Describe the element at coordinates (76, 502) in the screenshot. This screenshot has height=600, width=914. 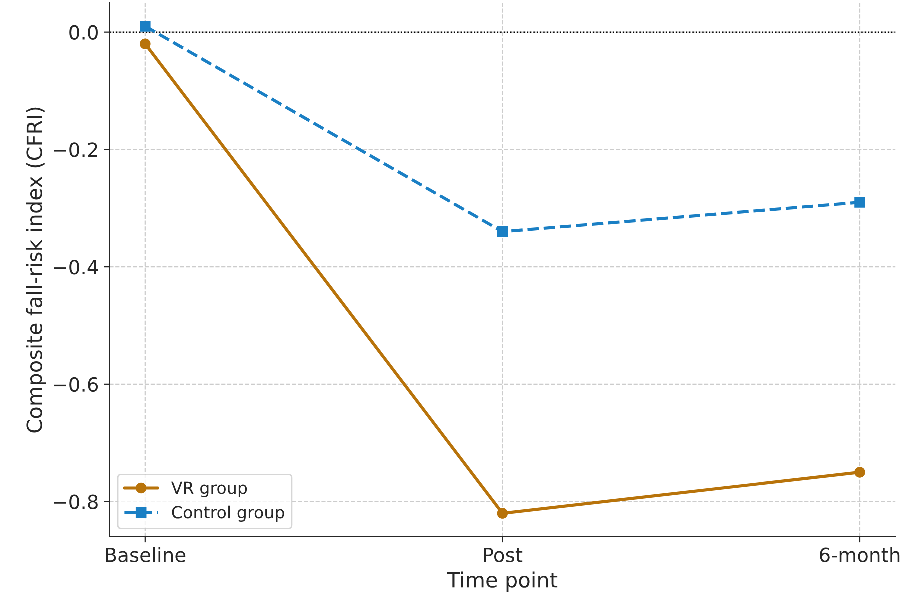
I see `y-tick-label: −0.8` at that location.